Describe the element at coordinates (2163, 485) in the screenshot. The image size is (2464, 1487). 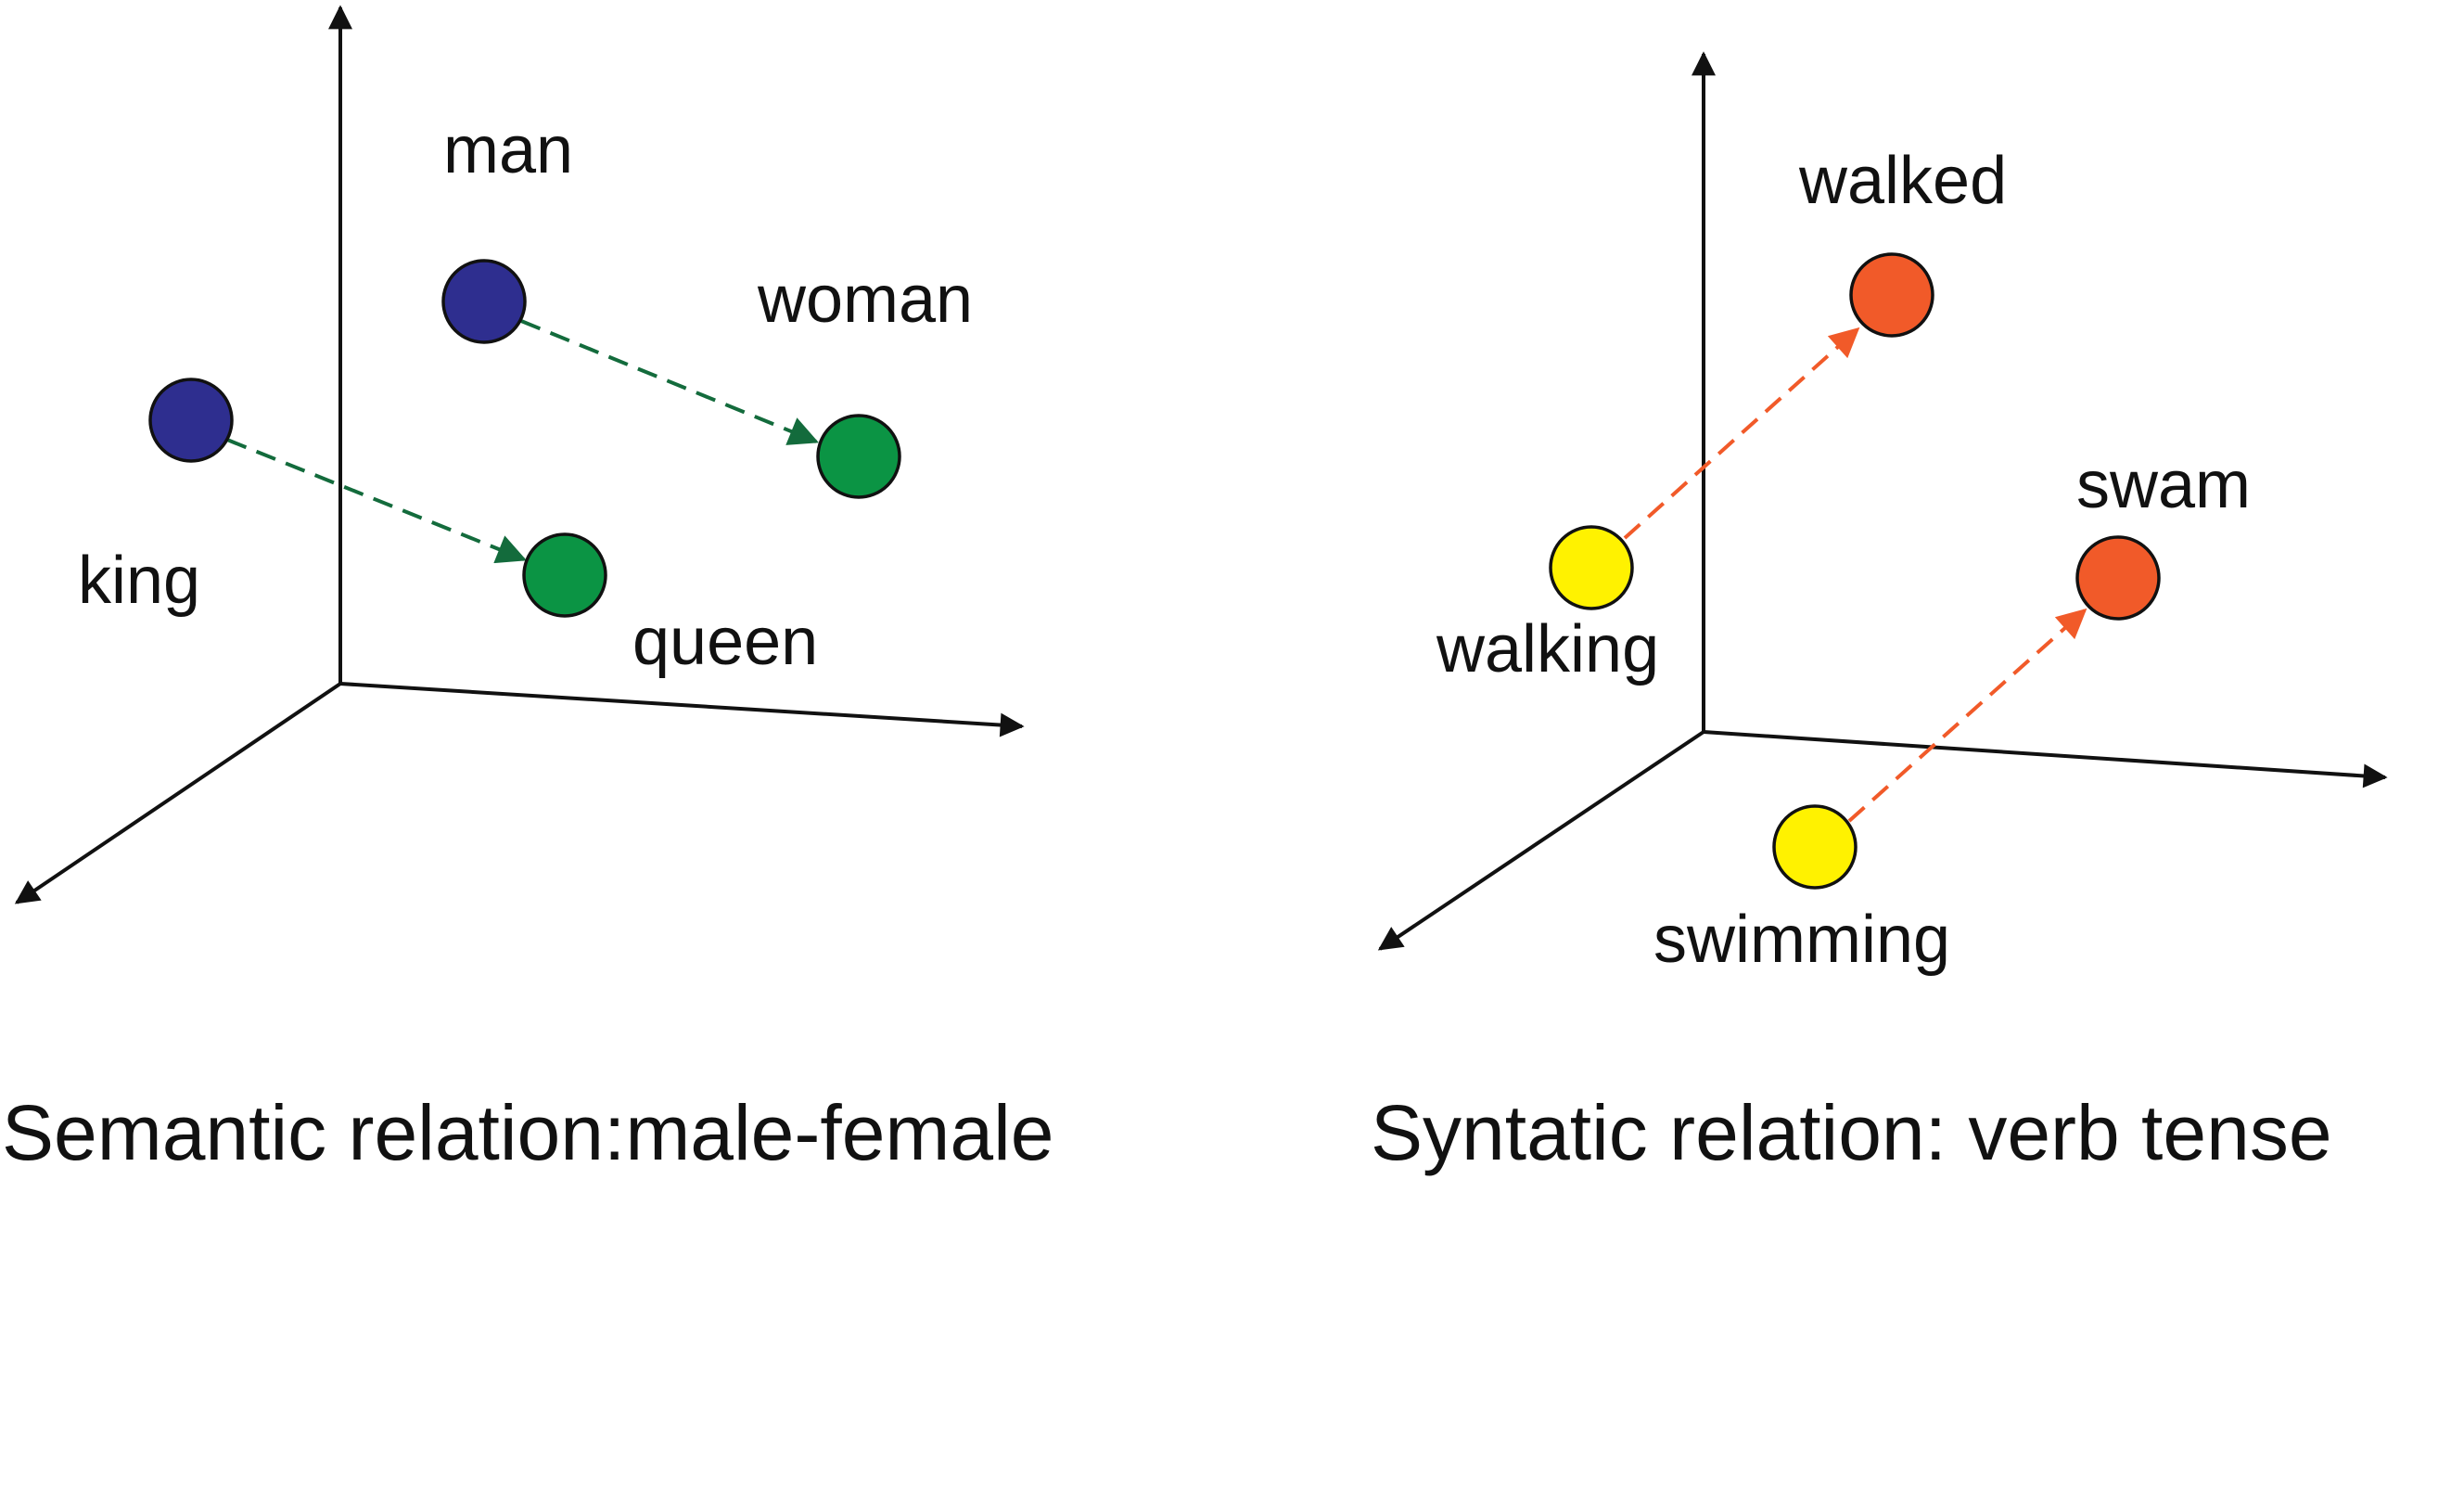
I see `swam-label: swam` at that location.